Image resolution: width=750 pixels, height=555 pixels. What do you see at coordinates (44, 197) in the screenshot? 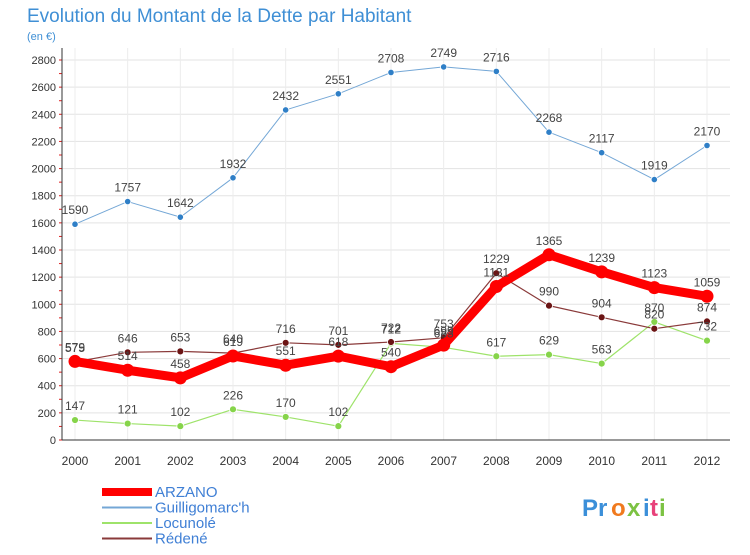
I see `y-tick-label: 1800` at bounding box center [44, 197].